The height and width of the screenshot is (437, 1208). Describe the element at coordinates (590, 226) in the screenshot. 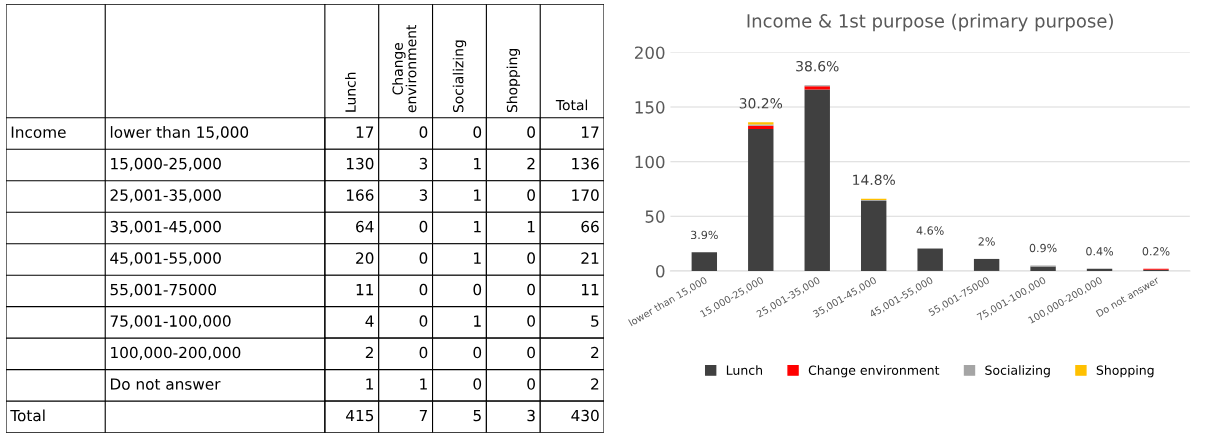

I see `data-label: 66` at that location.